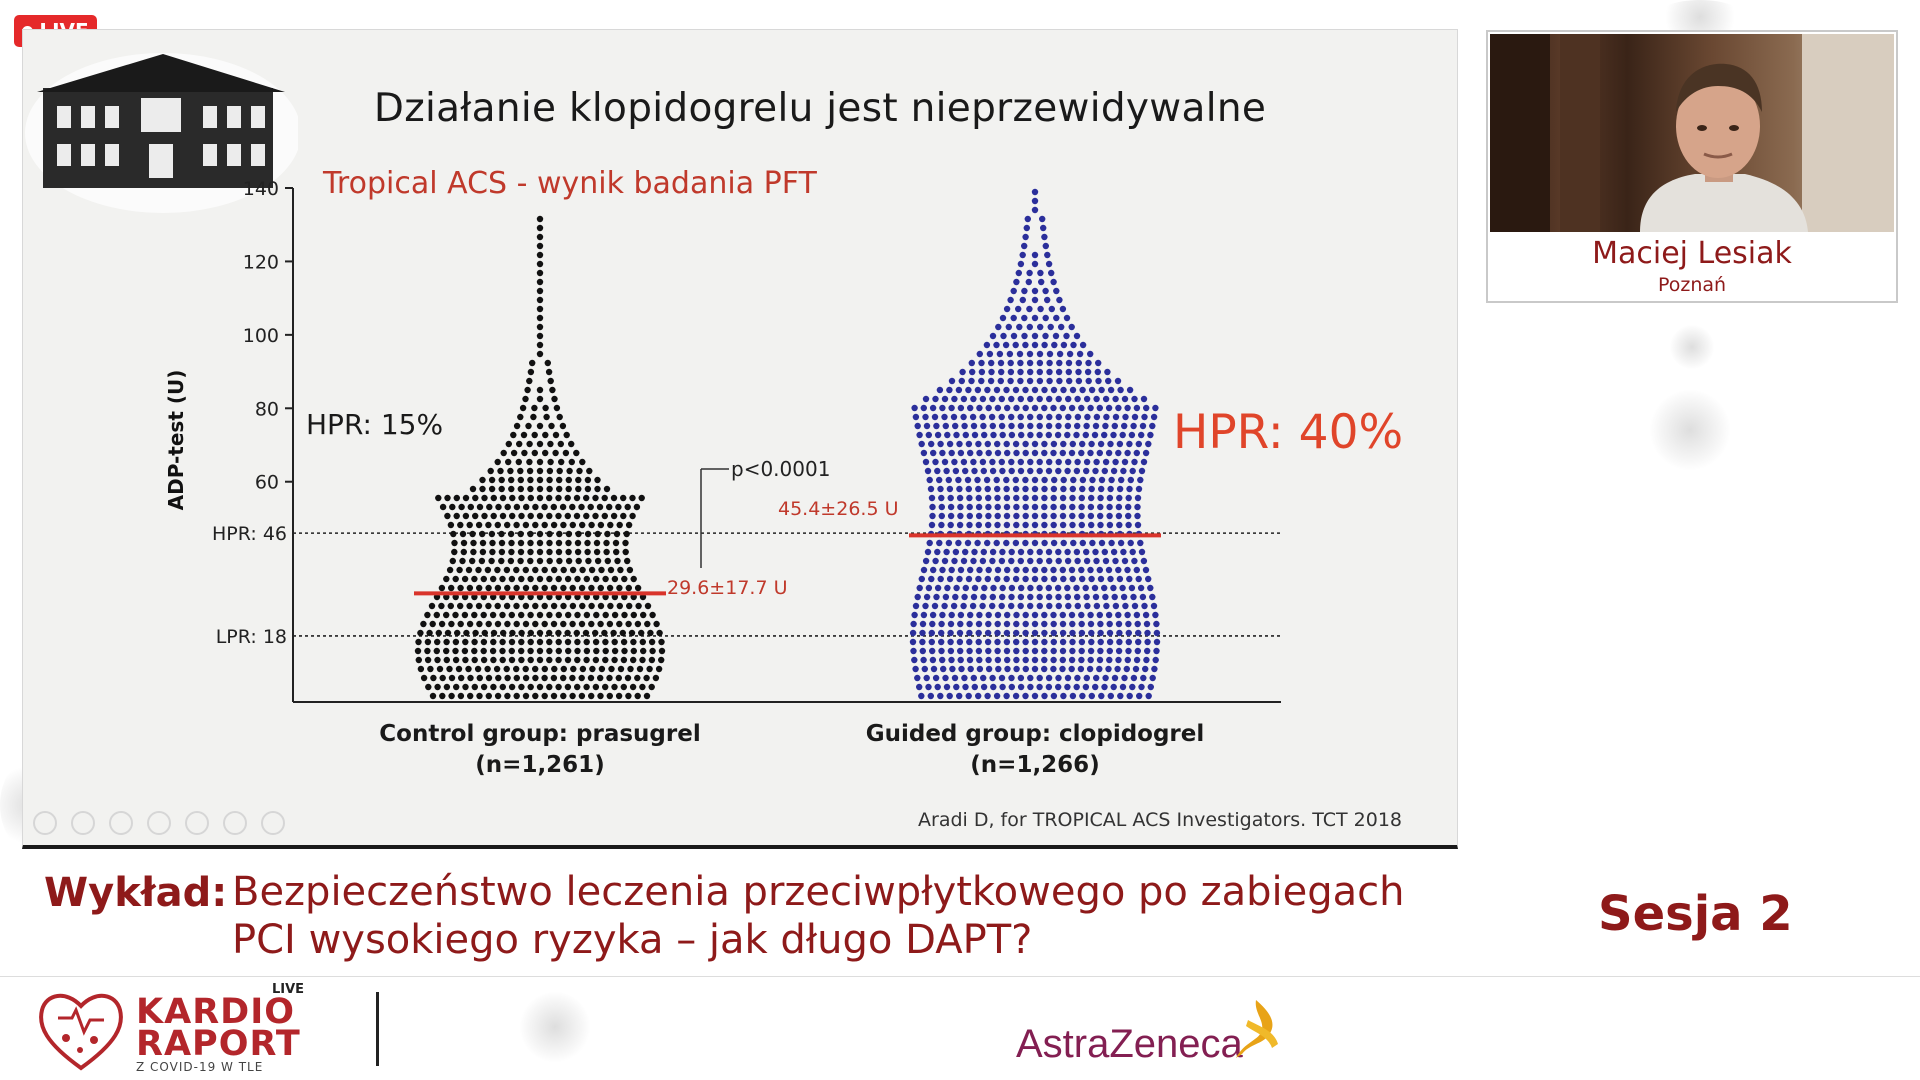  I want to click on prev-slide-icon, so click(45, 823).